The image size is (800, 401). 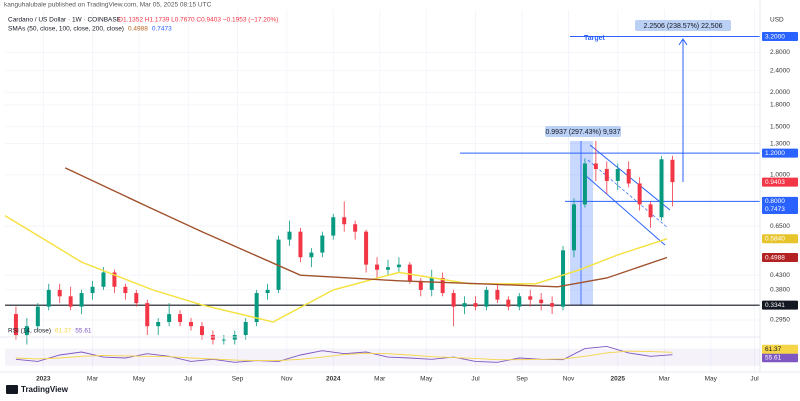 I want to click on y-tick-label: 0.4300, so click(x=780, y=275).